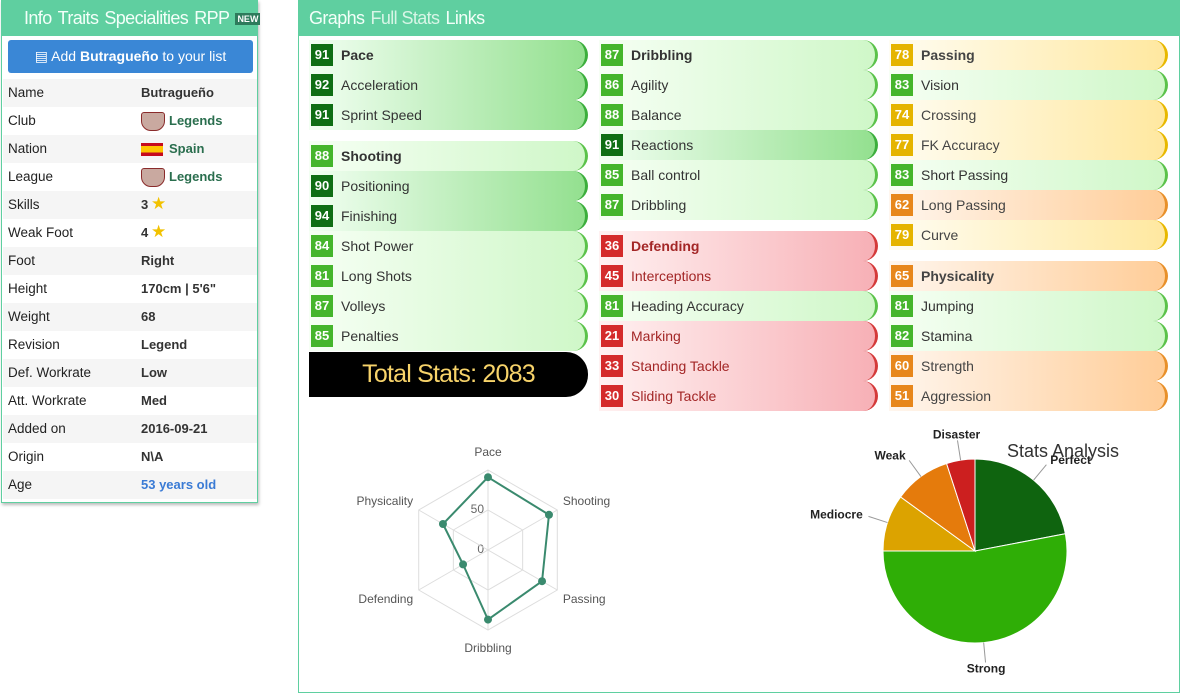 This screenshot has width=1181, height=694. I want to click on tab: Graphs, so click(337, 18).